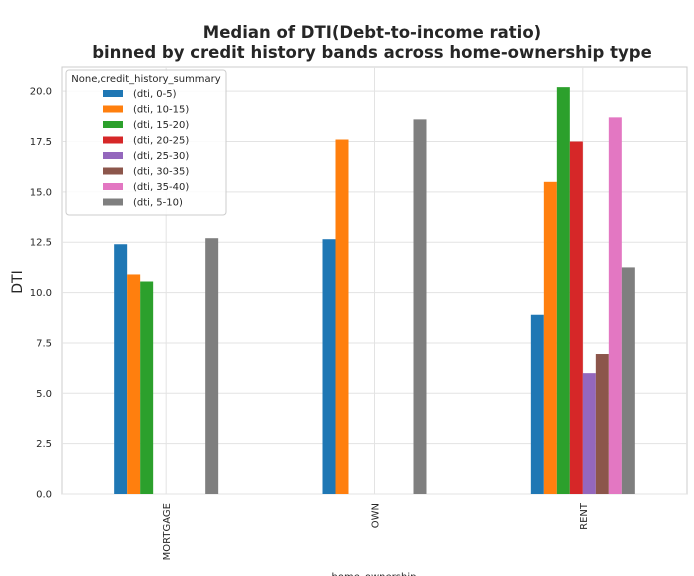 The height and width of the screenshot is (576, 694). Describe the element at coordinates (376, 531) in the screenshot. I see `x-ticks: MORTGAGE OWN RENT` at that location.